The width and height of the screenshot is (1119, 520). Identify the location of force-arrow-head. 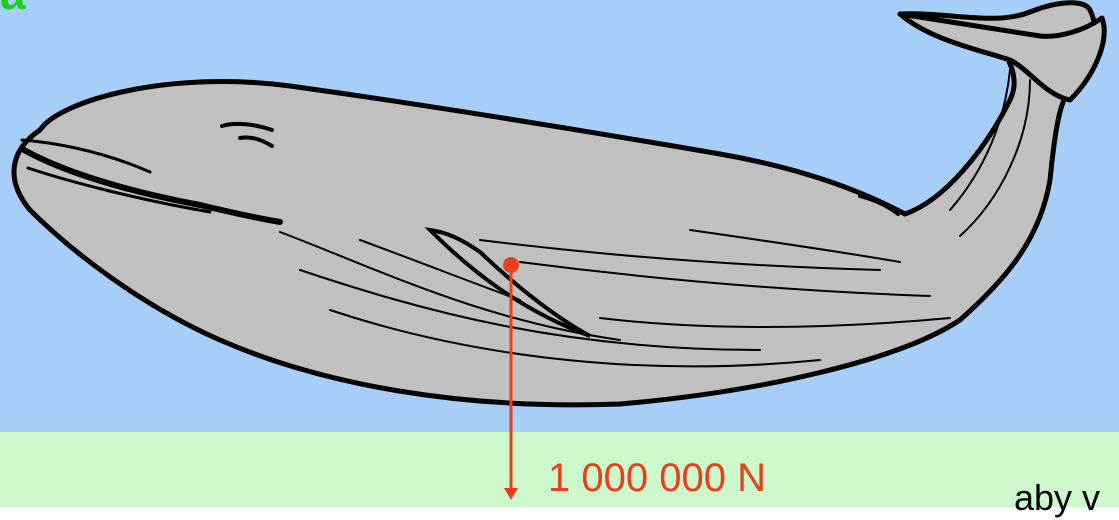
(511, 494).